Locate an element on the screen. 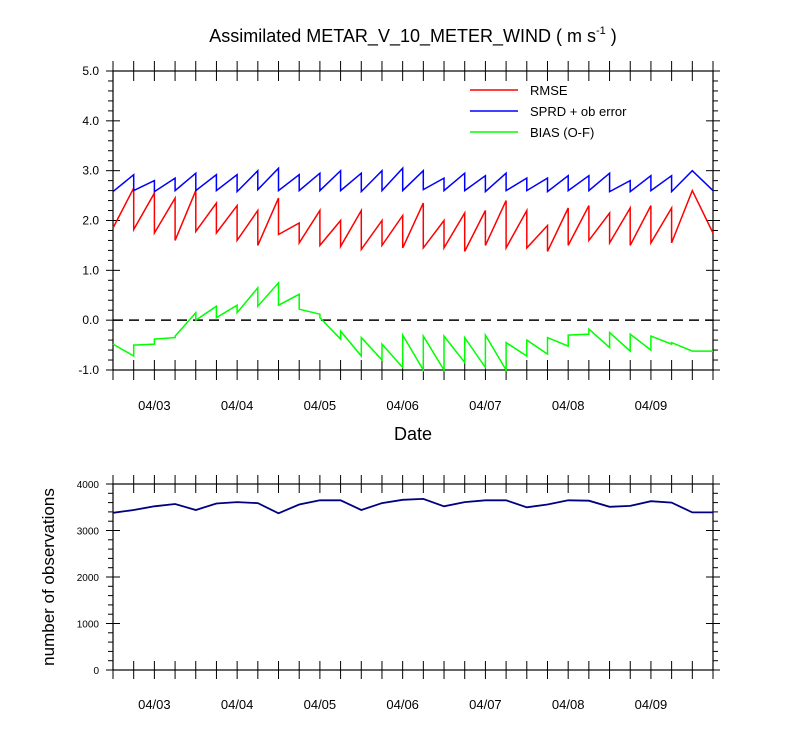 This screenshot has width=800, height=755. y-tick-label: -1.0 is located at coordinates (88, 370).